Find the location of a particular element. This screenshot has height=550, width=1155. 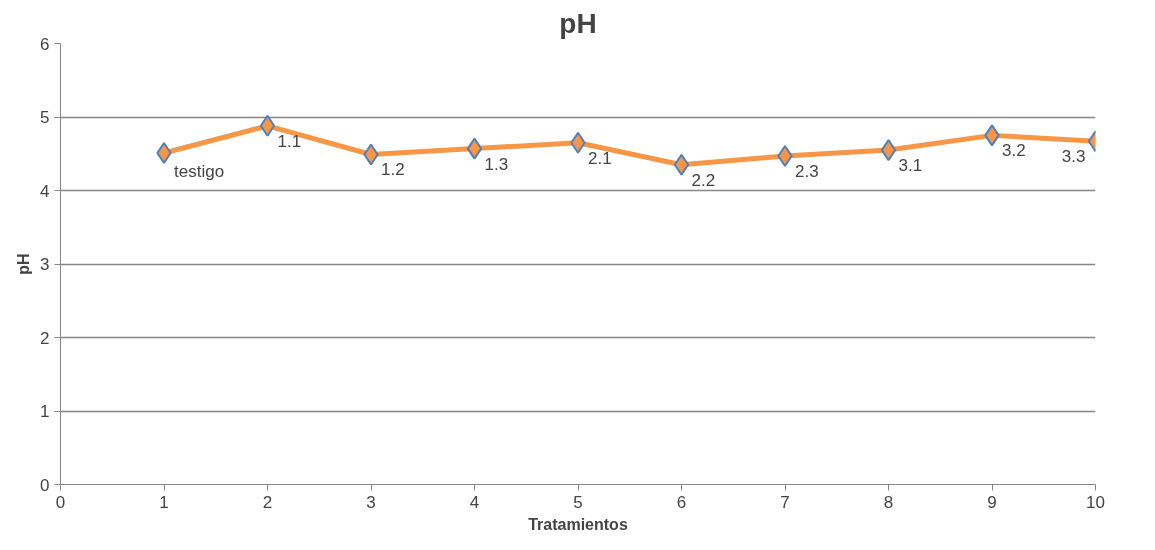

x-tick-label: 5 is located at coordinates (578, 502).